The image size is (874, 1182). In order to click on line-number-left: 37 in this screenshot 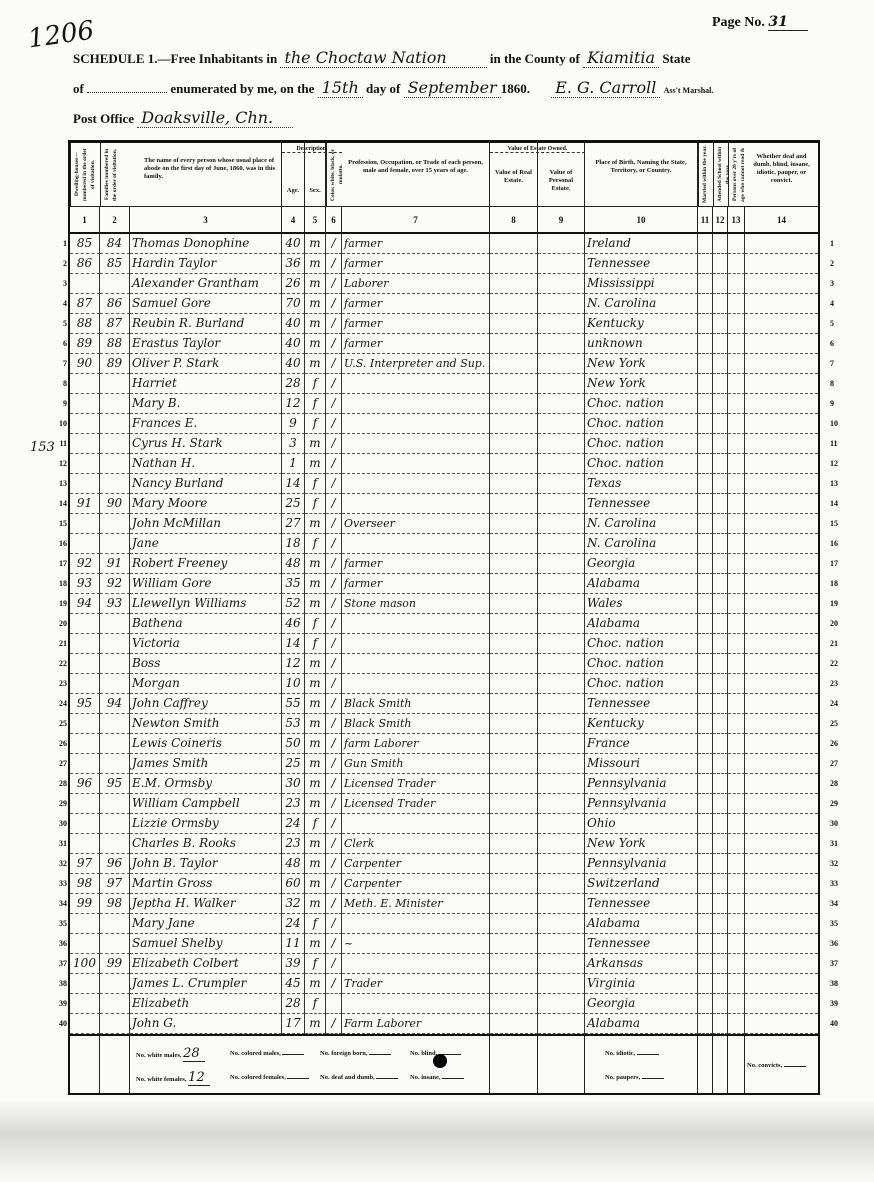, I will do `click(63, 963)`.